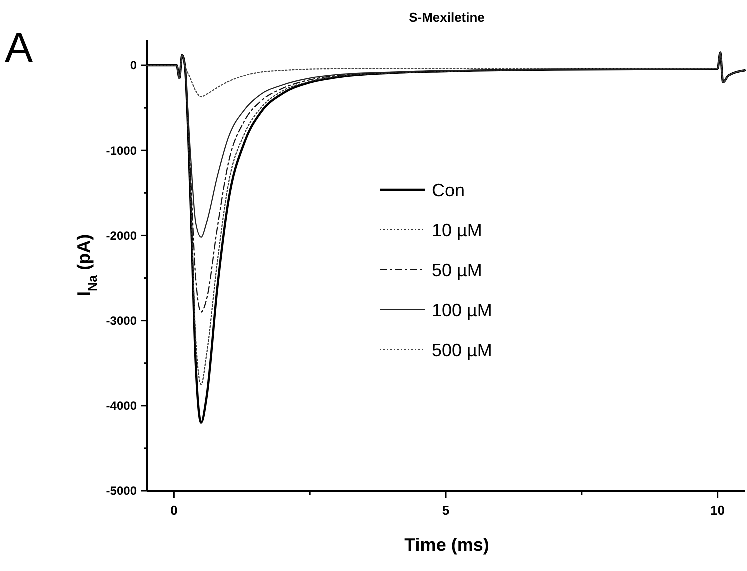 Image resolution: width=747 pixels, height=571 pixels. I want to click on legend-label: 500 µM, so click(462, 350).